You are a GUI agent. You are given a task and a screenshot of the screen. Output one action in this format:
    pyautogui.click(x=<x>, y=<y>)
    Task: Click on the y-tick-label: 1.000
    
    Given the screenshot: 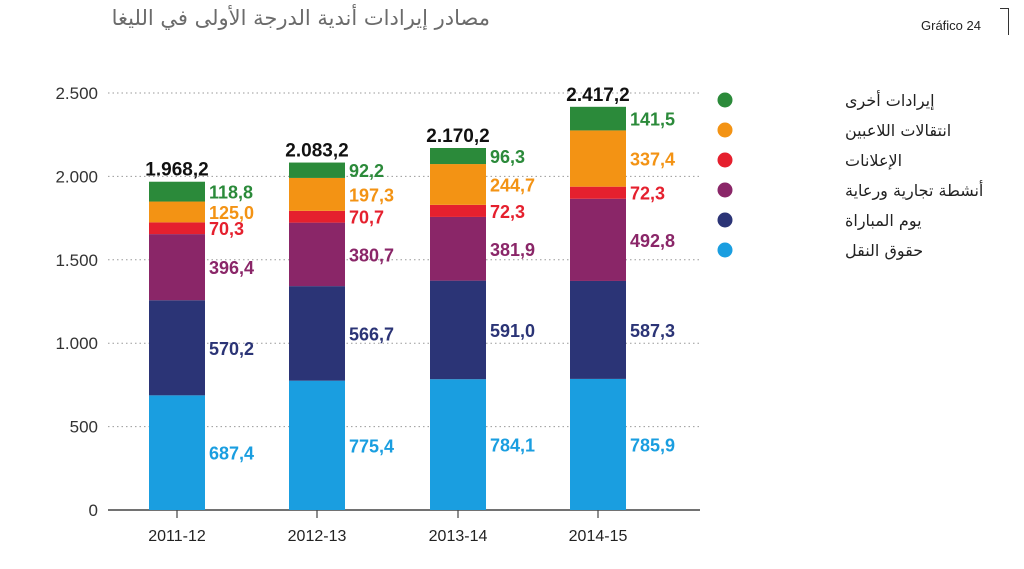 What is the action you would take?
    pyautogui.click(x=76, y=343)
    